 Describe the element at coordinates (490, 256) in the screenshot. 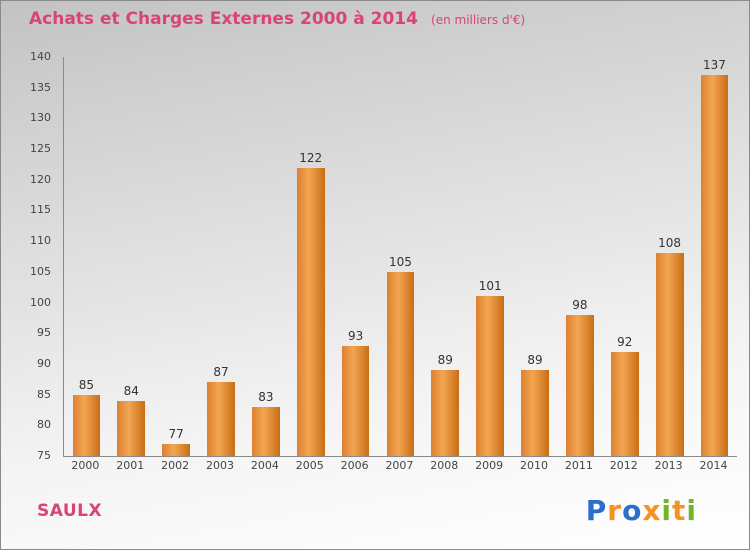

I see `bar-slot-2009: 101` at that location.